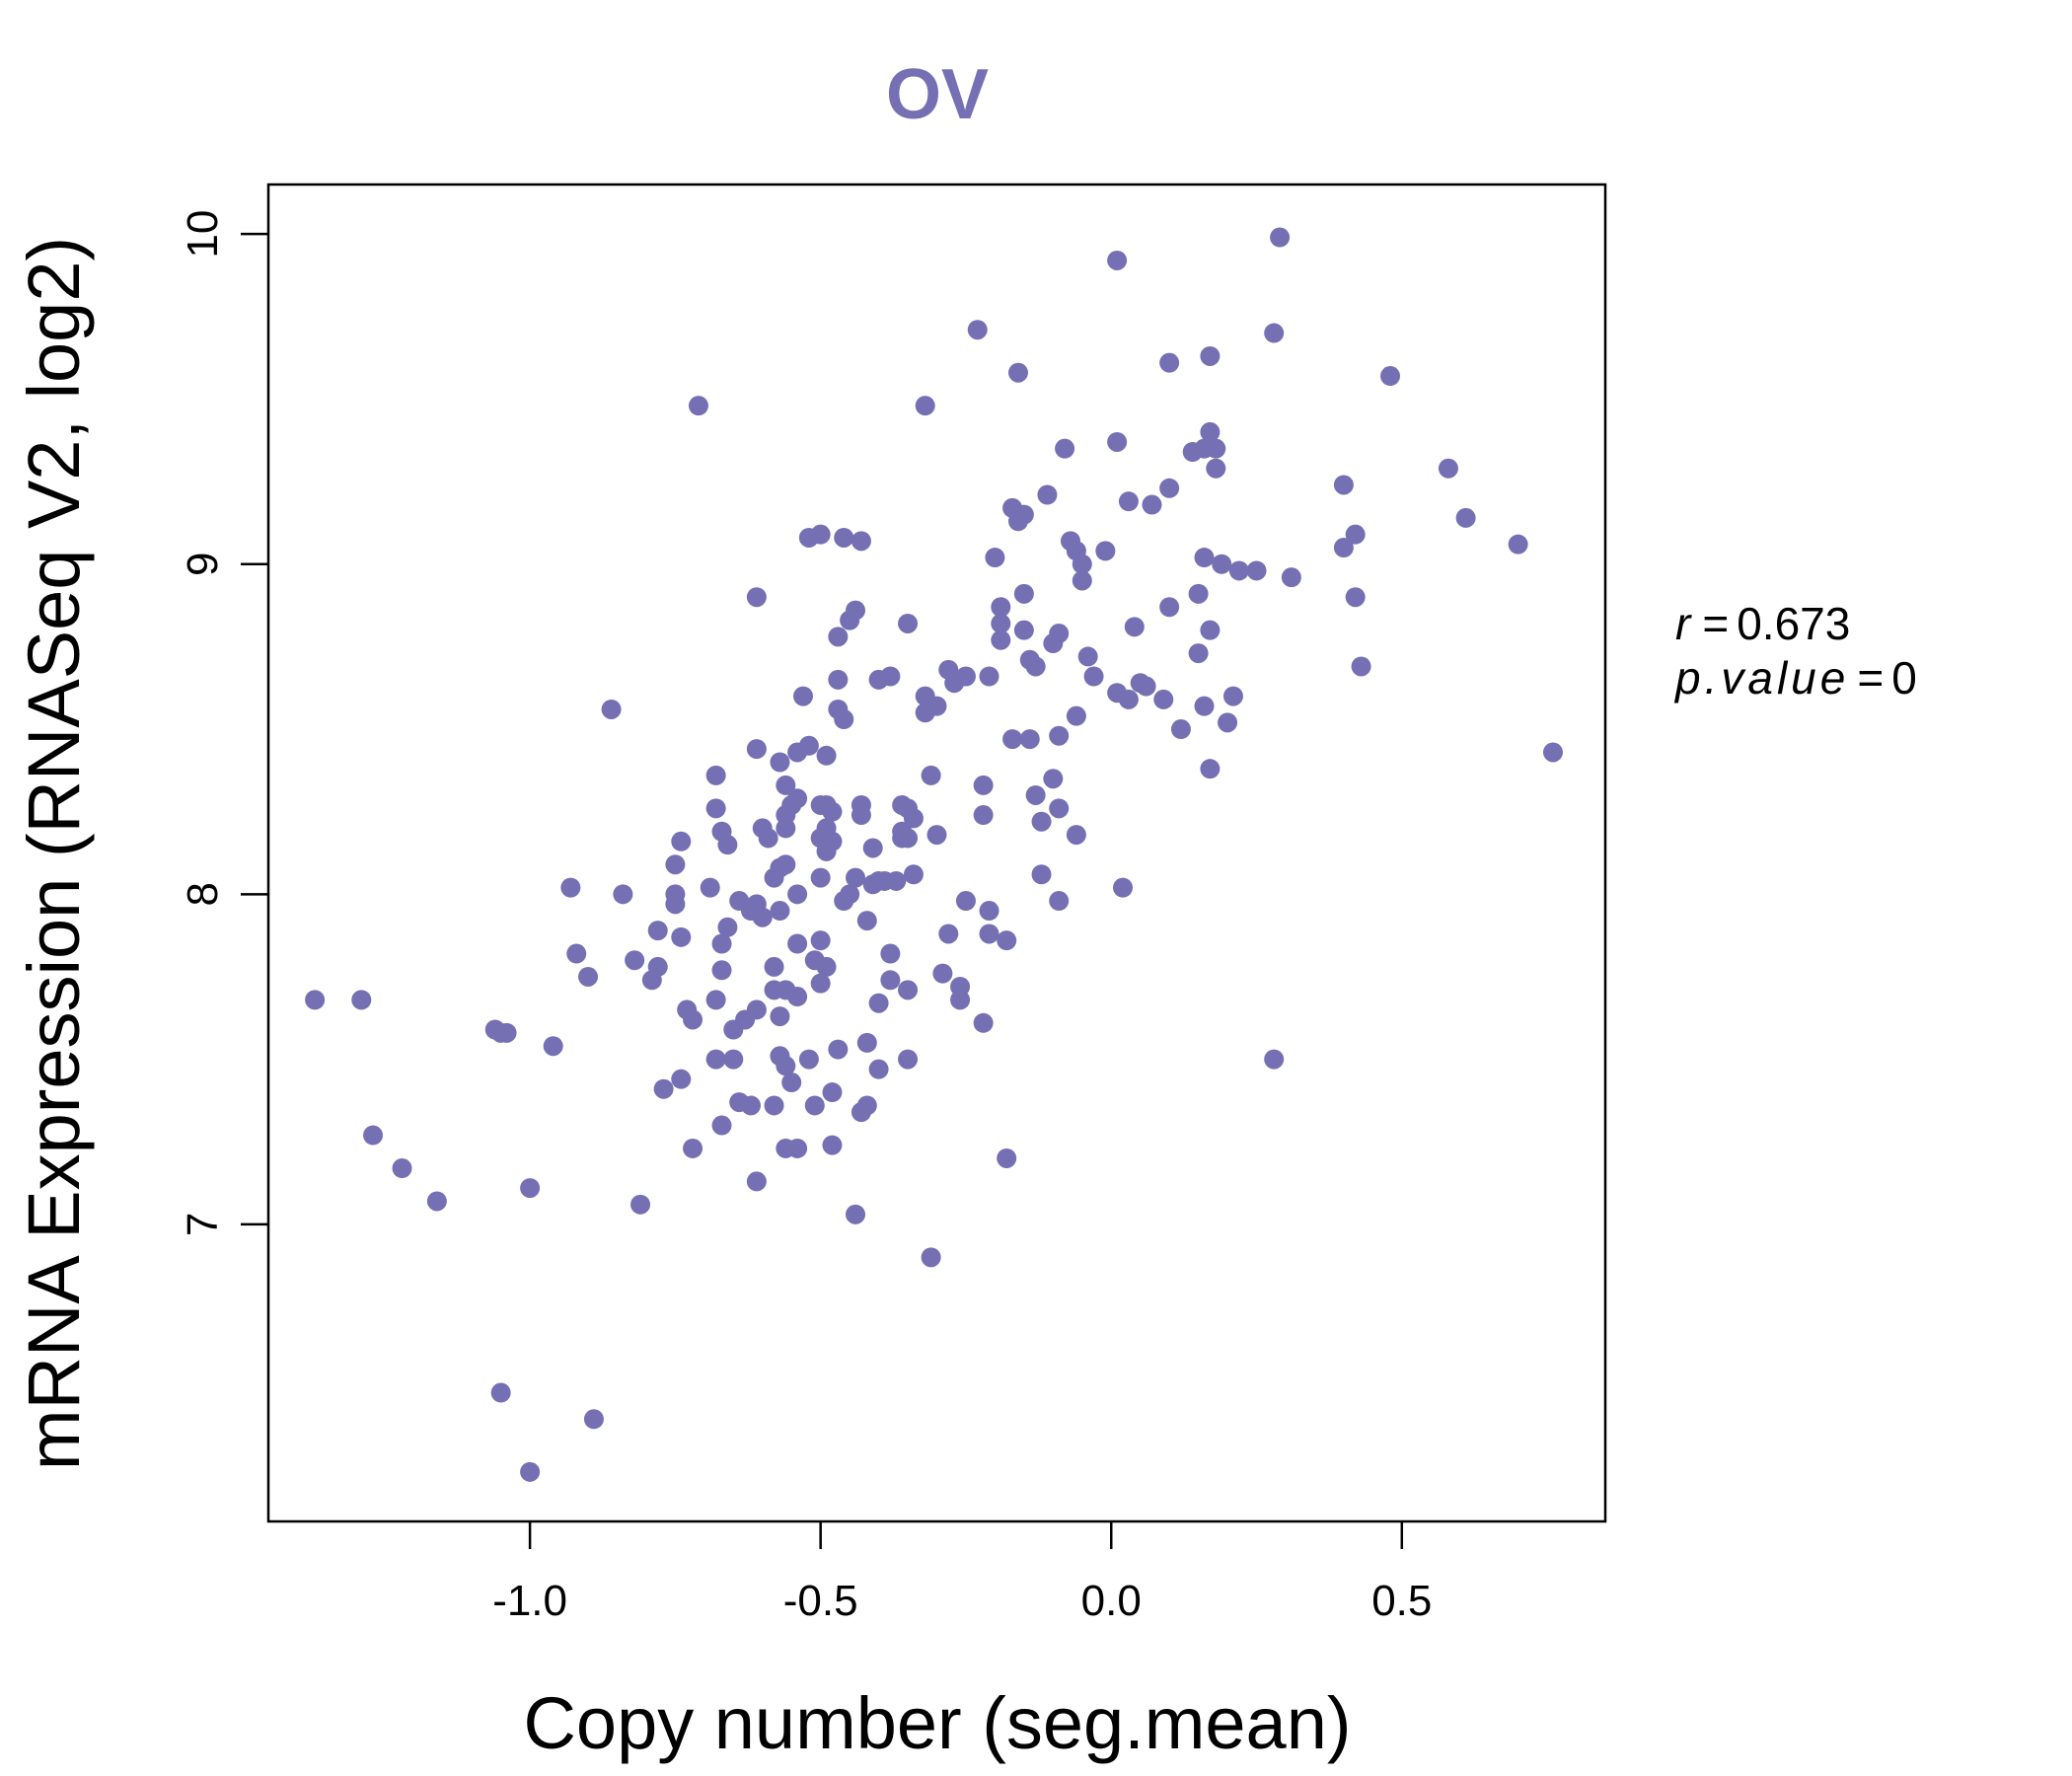  Describe the element at coordinates (203, 565) in the screenshot. I see `y-tick-label: 9` at that location.